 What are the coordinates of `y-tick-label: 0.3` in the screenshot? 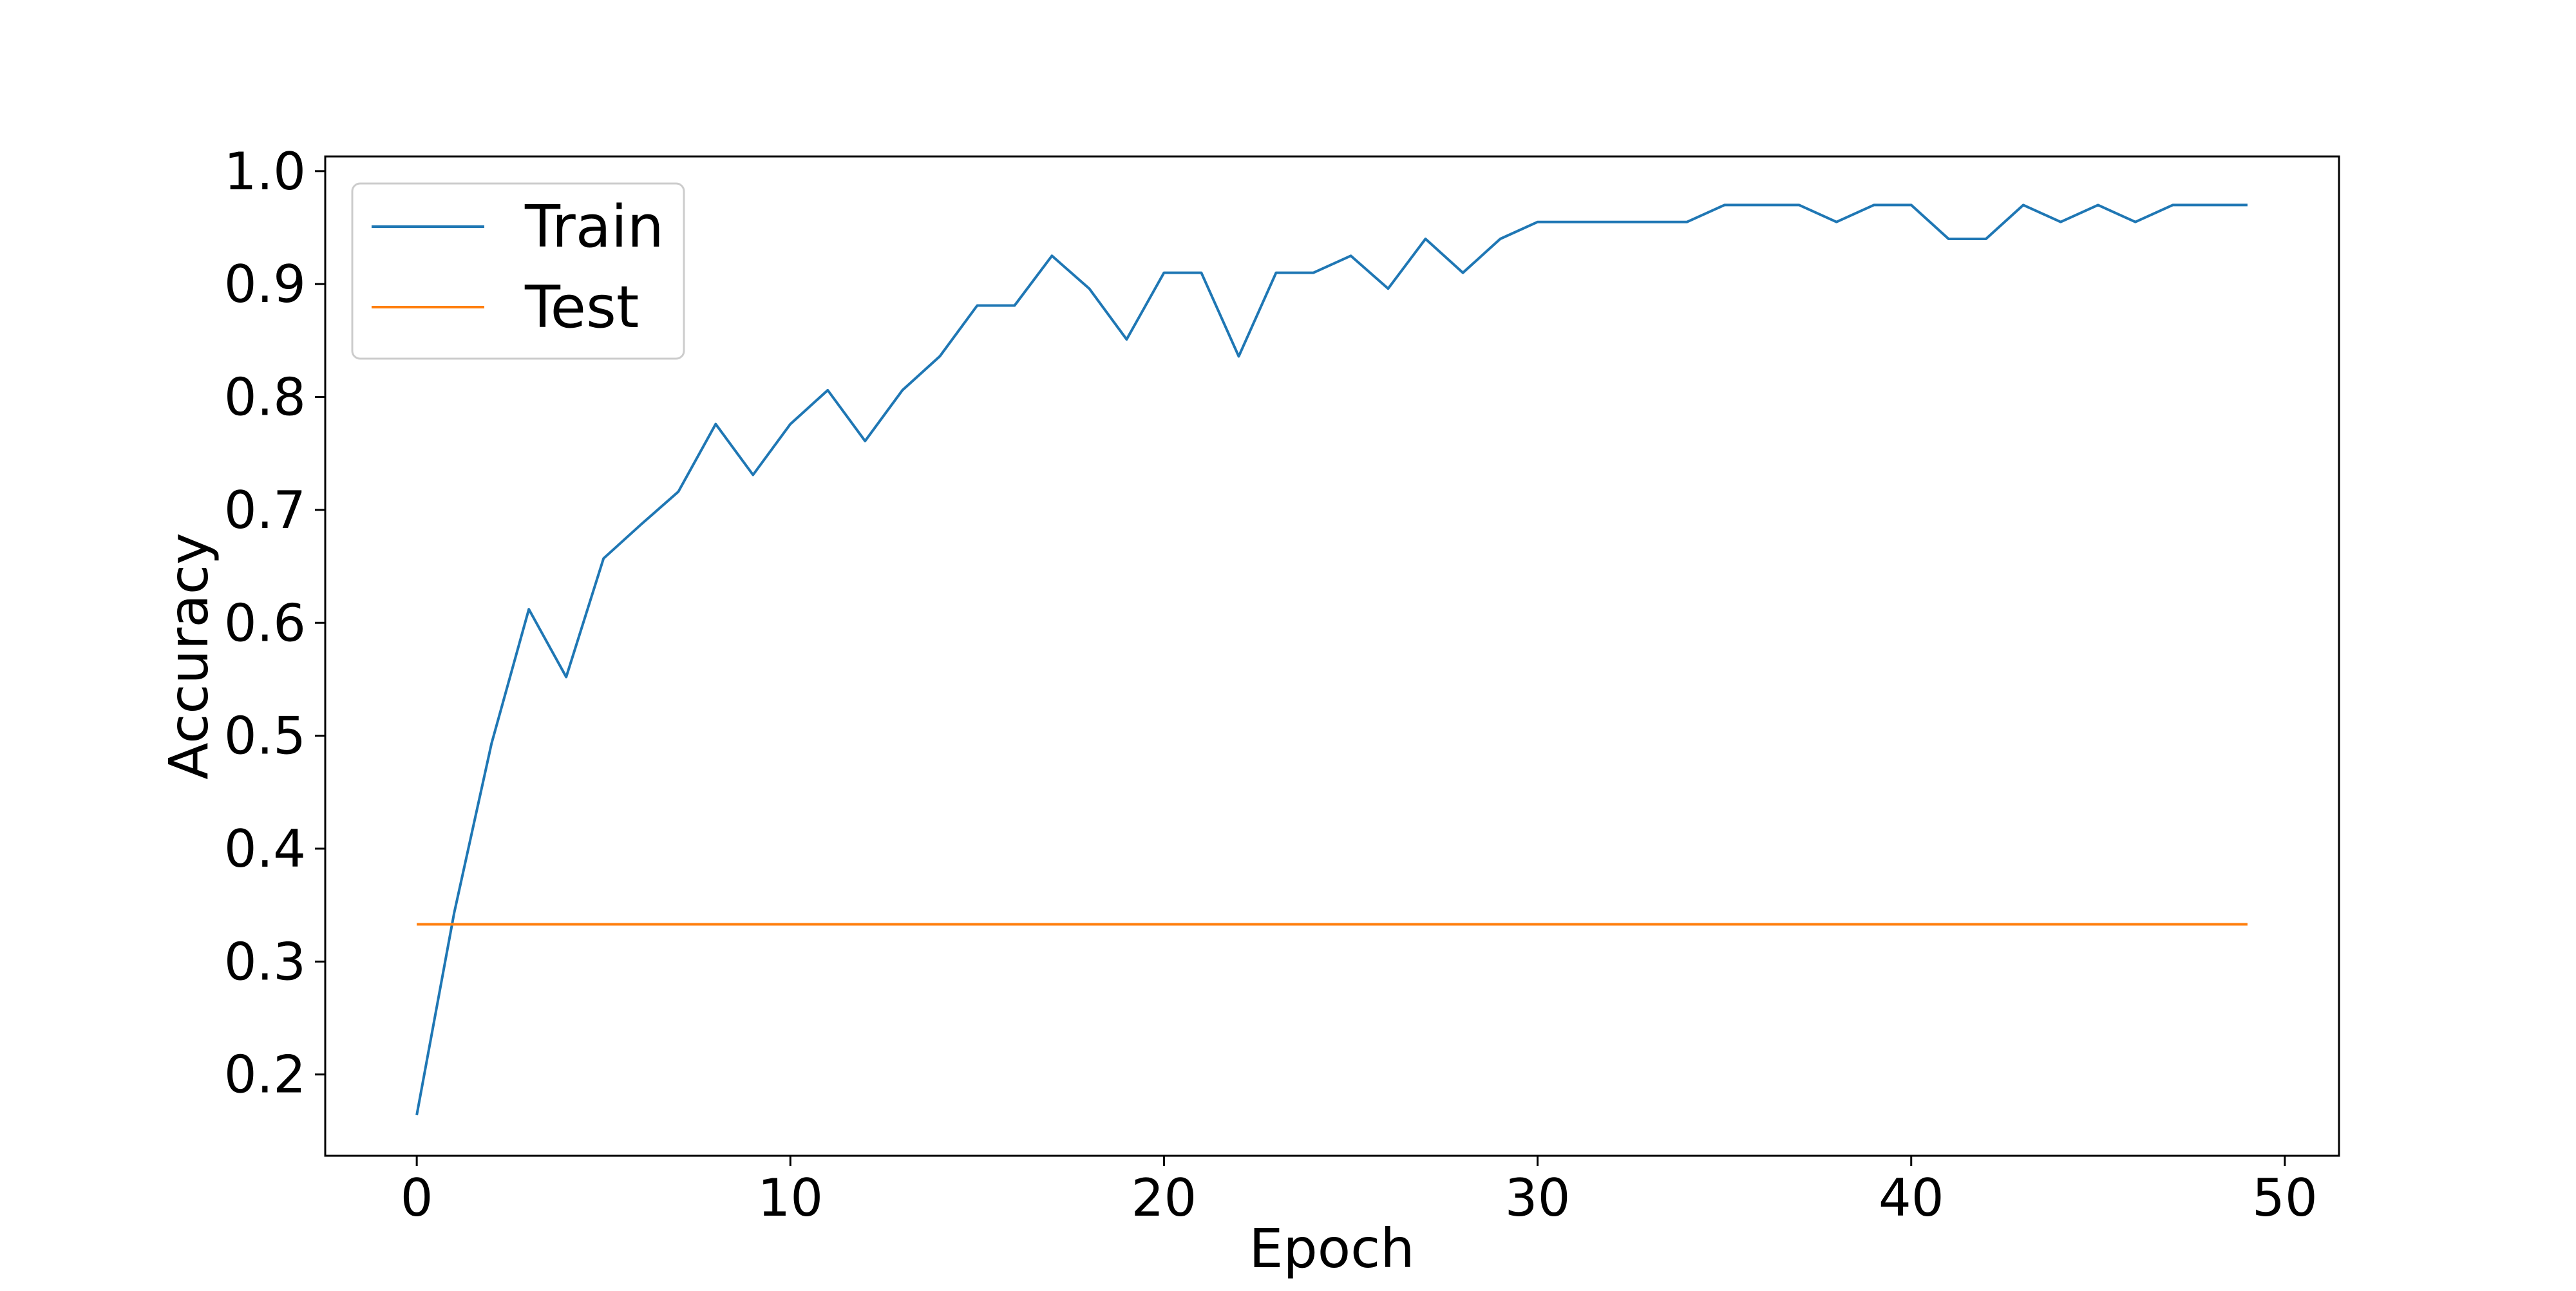 It's located at (265, 962).